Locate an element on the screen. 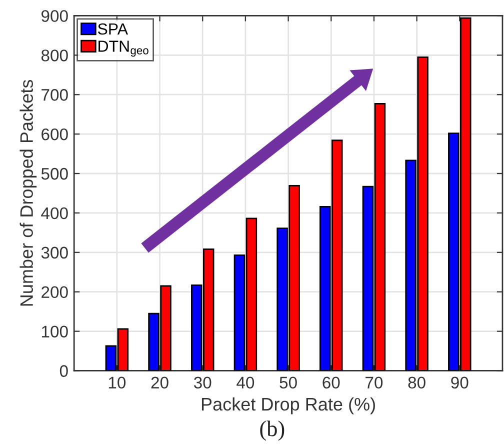 Image resolution: width=504 pixels, height=444 pixels. x-tick-label: 70 is located at coordinates (374, 382).